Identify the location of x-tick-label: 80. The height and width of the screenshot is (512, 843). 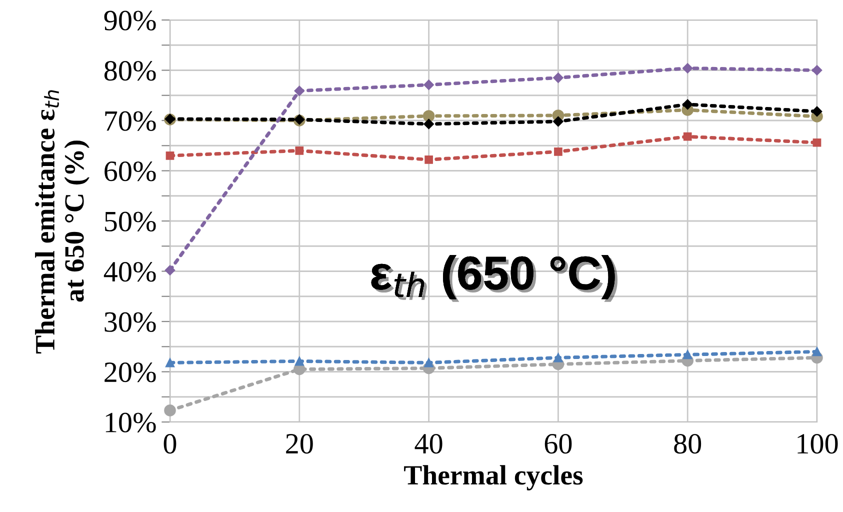
(688, 444).